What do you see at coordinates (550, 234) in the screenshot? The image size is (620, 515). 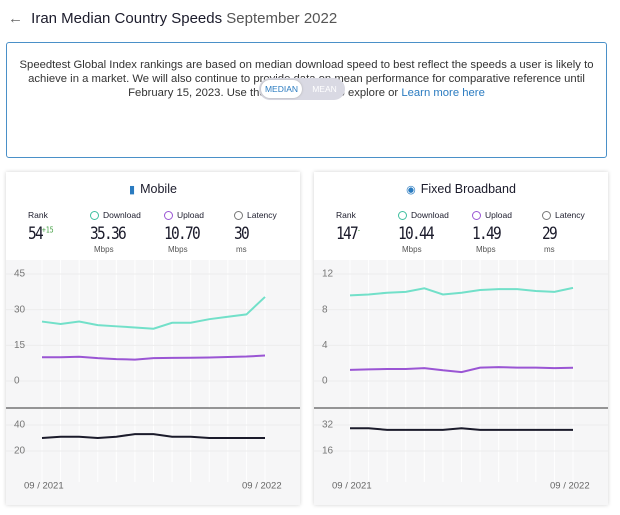 I see `stat-value-text: 29` at bounding box center [550, 234].